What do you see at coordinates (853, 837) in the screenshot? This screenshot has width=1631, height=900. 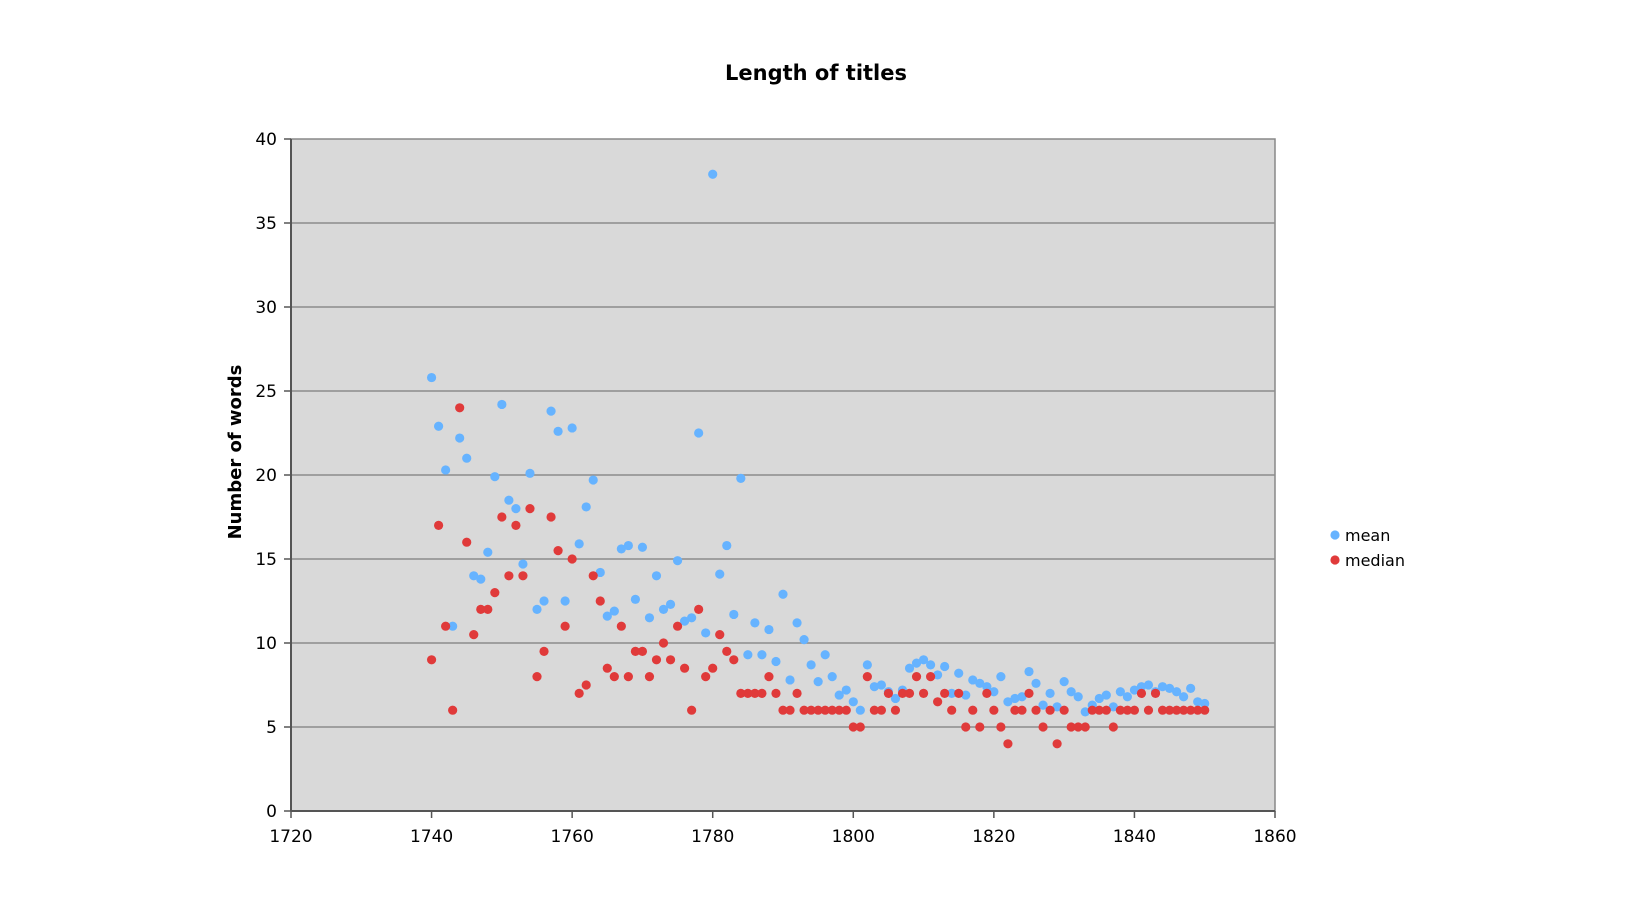 I see `x-tick-label: 1800` at bounding box center [853, 837].